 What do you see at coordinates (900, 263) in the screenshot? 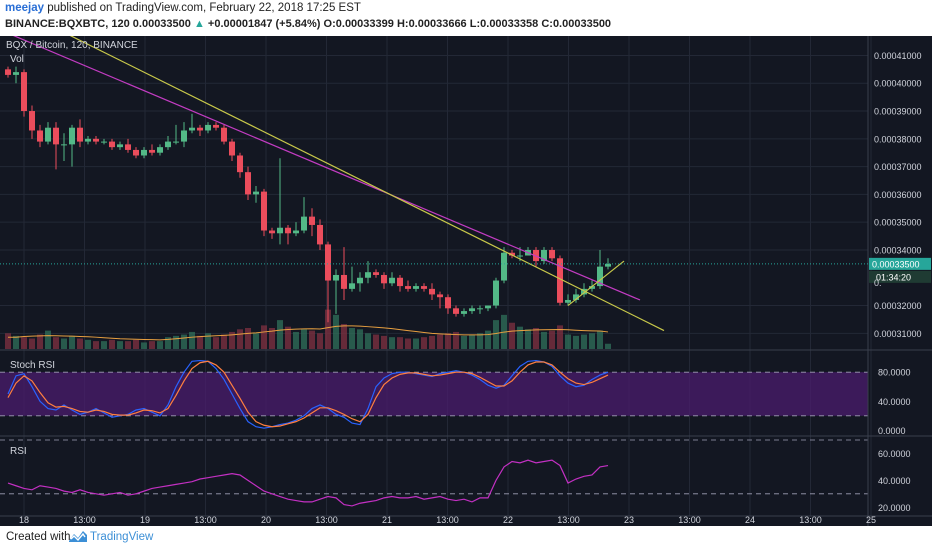
I see `last-price-tag` at bounding box center [900, 263].